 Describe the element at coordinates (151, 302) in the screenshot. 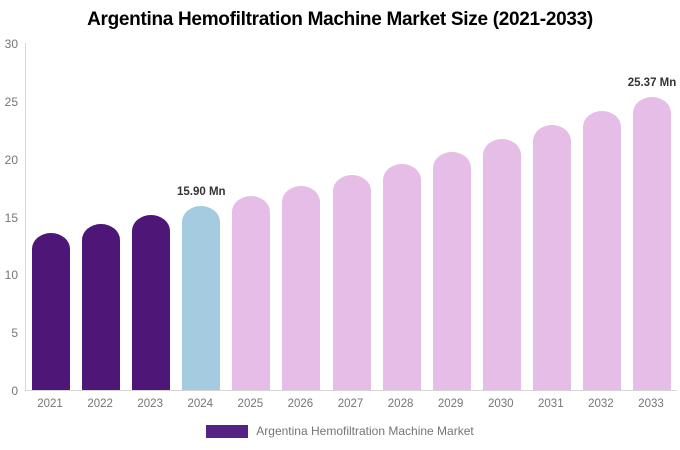

I see `bar-2023` at that location.